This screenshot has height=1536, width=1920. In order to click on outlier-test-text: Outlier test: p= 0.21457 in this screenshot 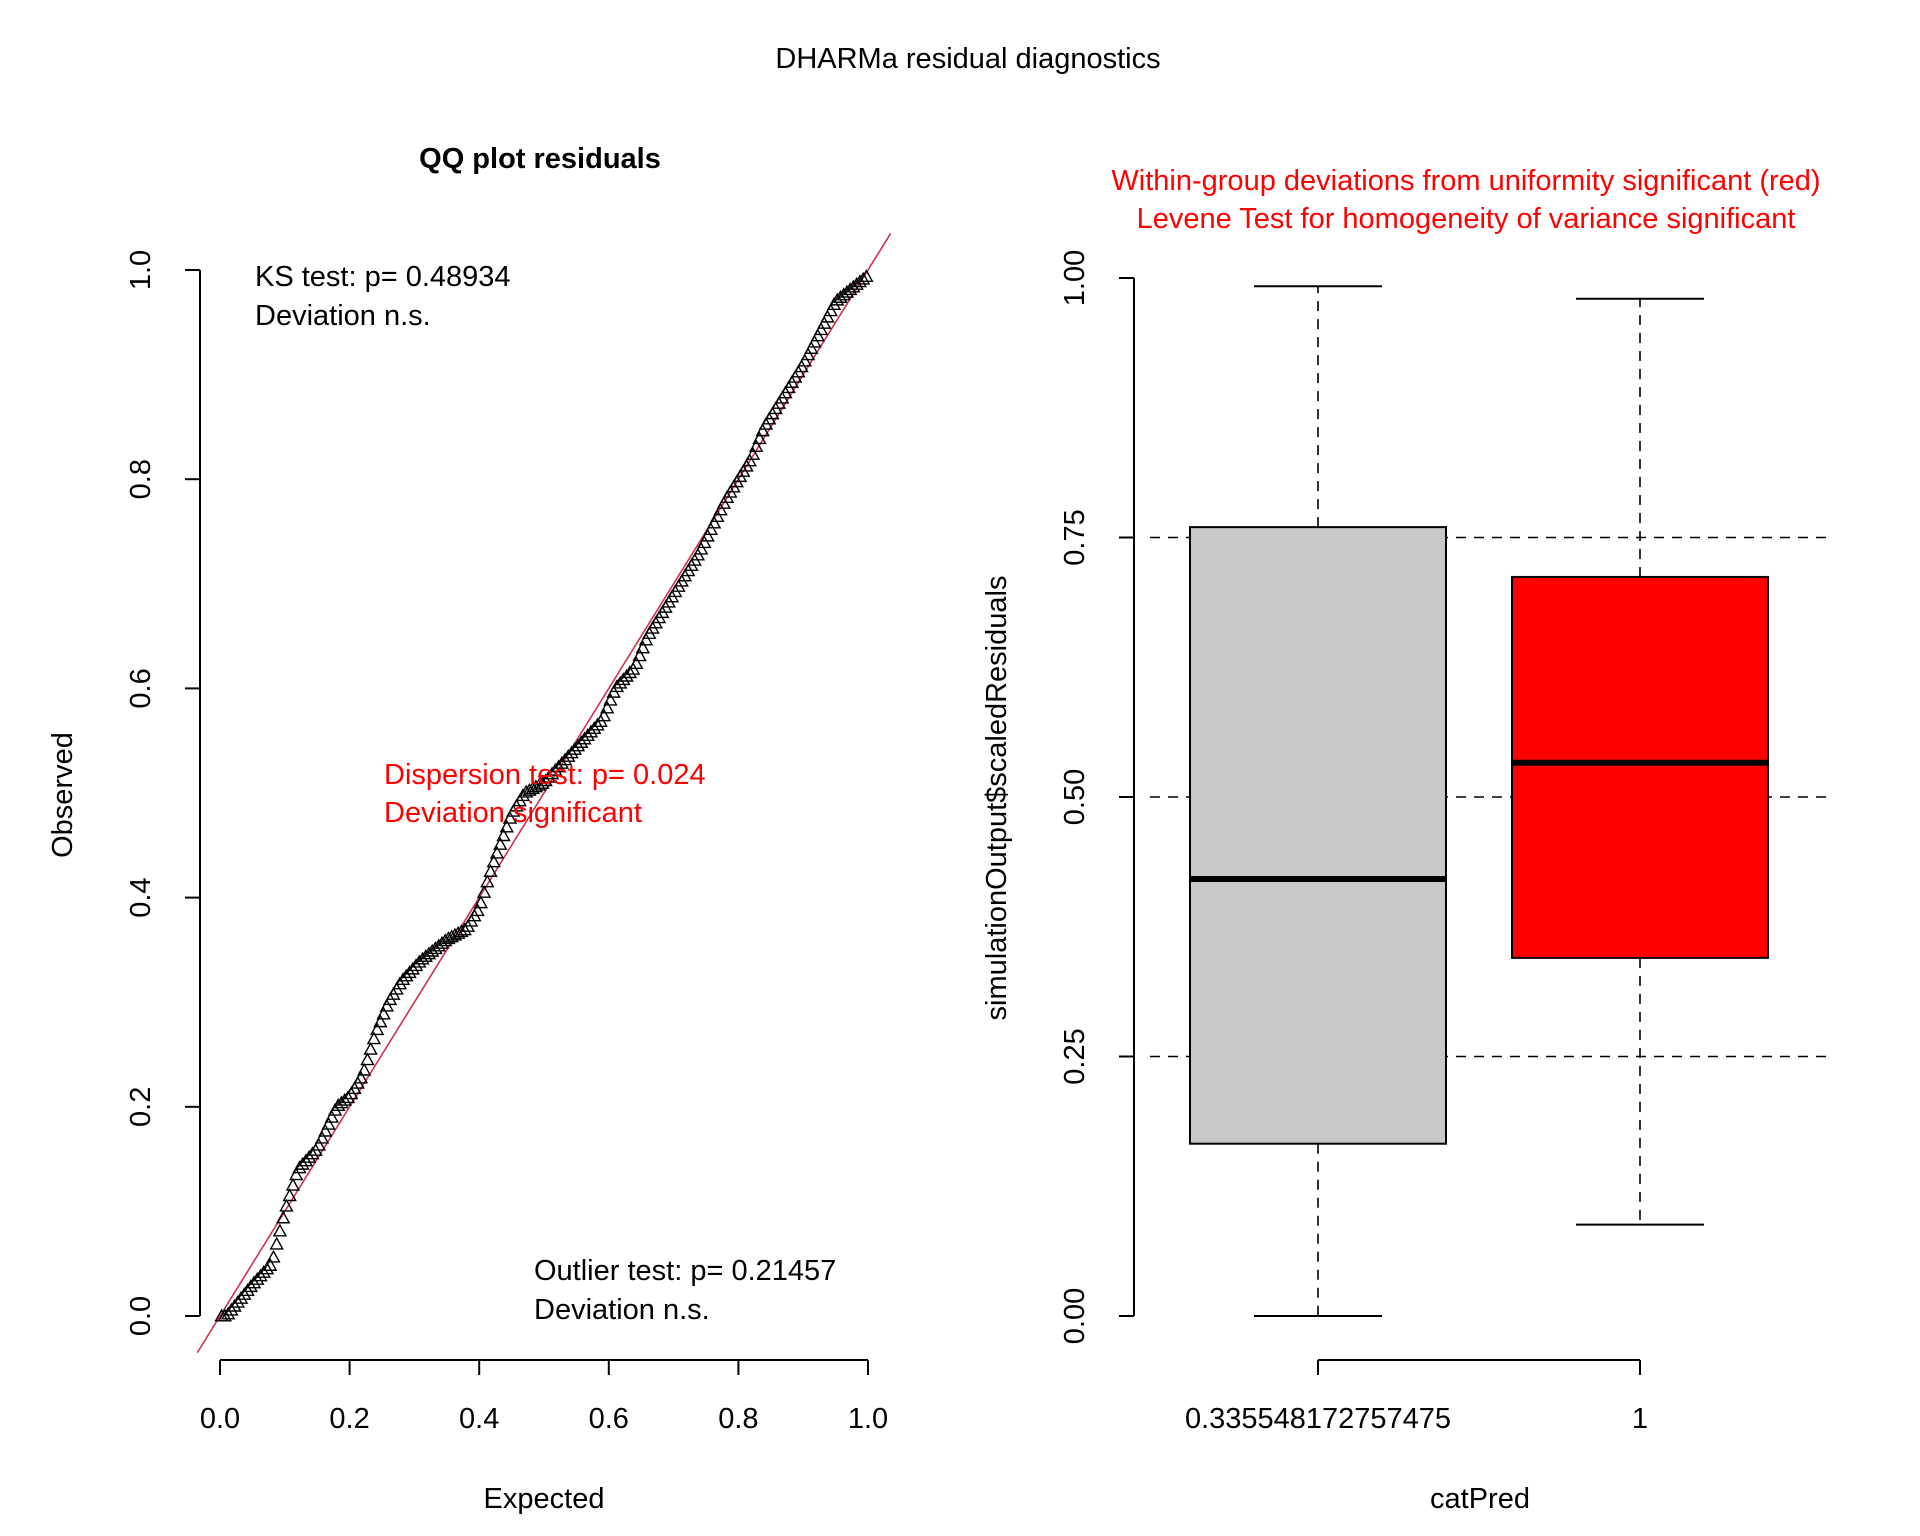, I will do `click(685, 1271)`.